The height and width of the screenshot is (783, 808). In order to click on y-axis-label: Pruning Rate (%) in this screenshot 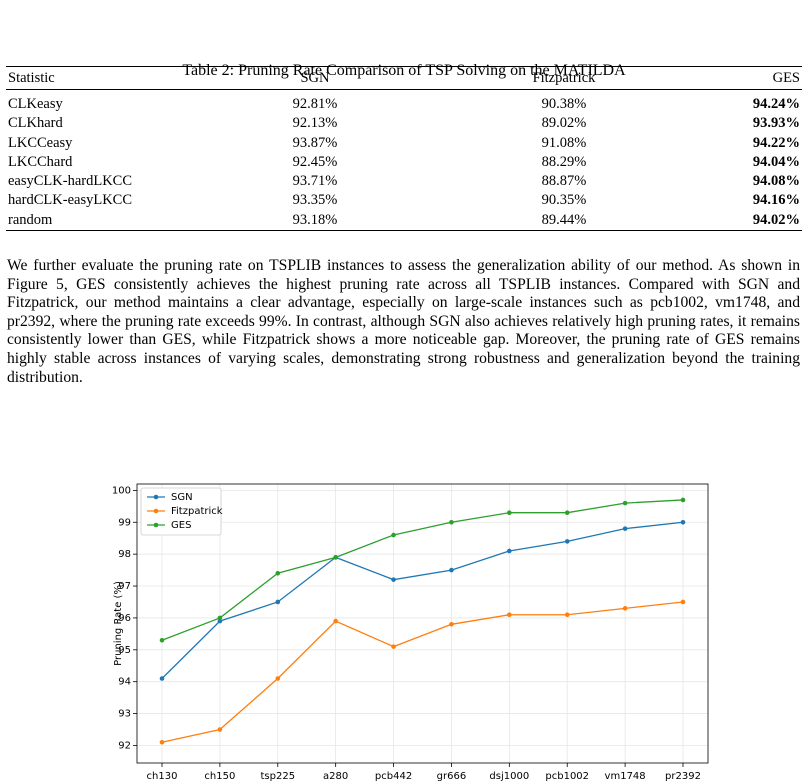, I will do `click(118, 623)`.